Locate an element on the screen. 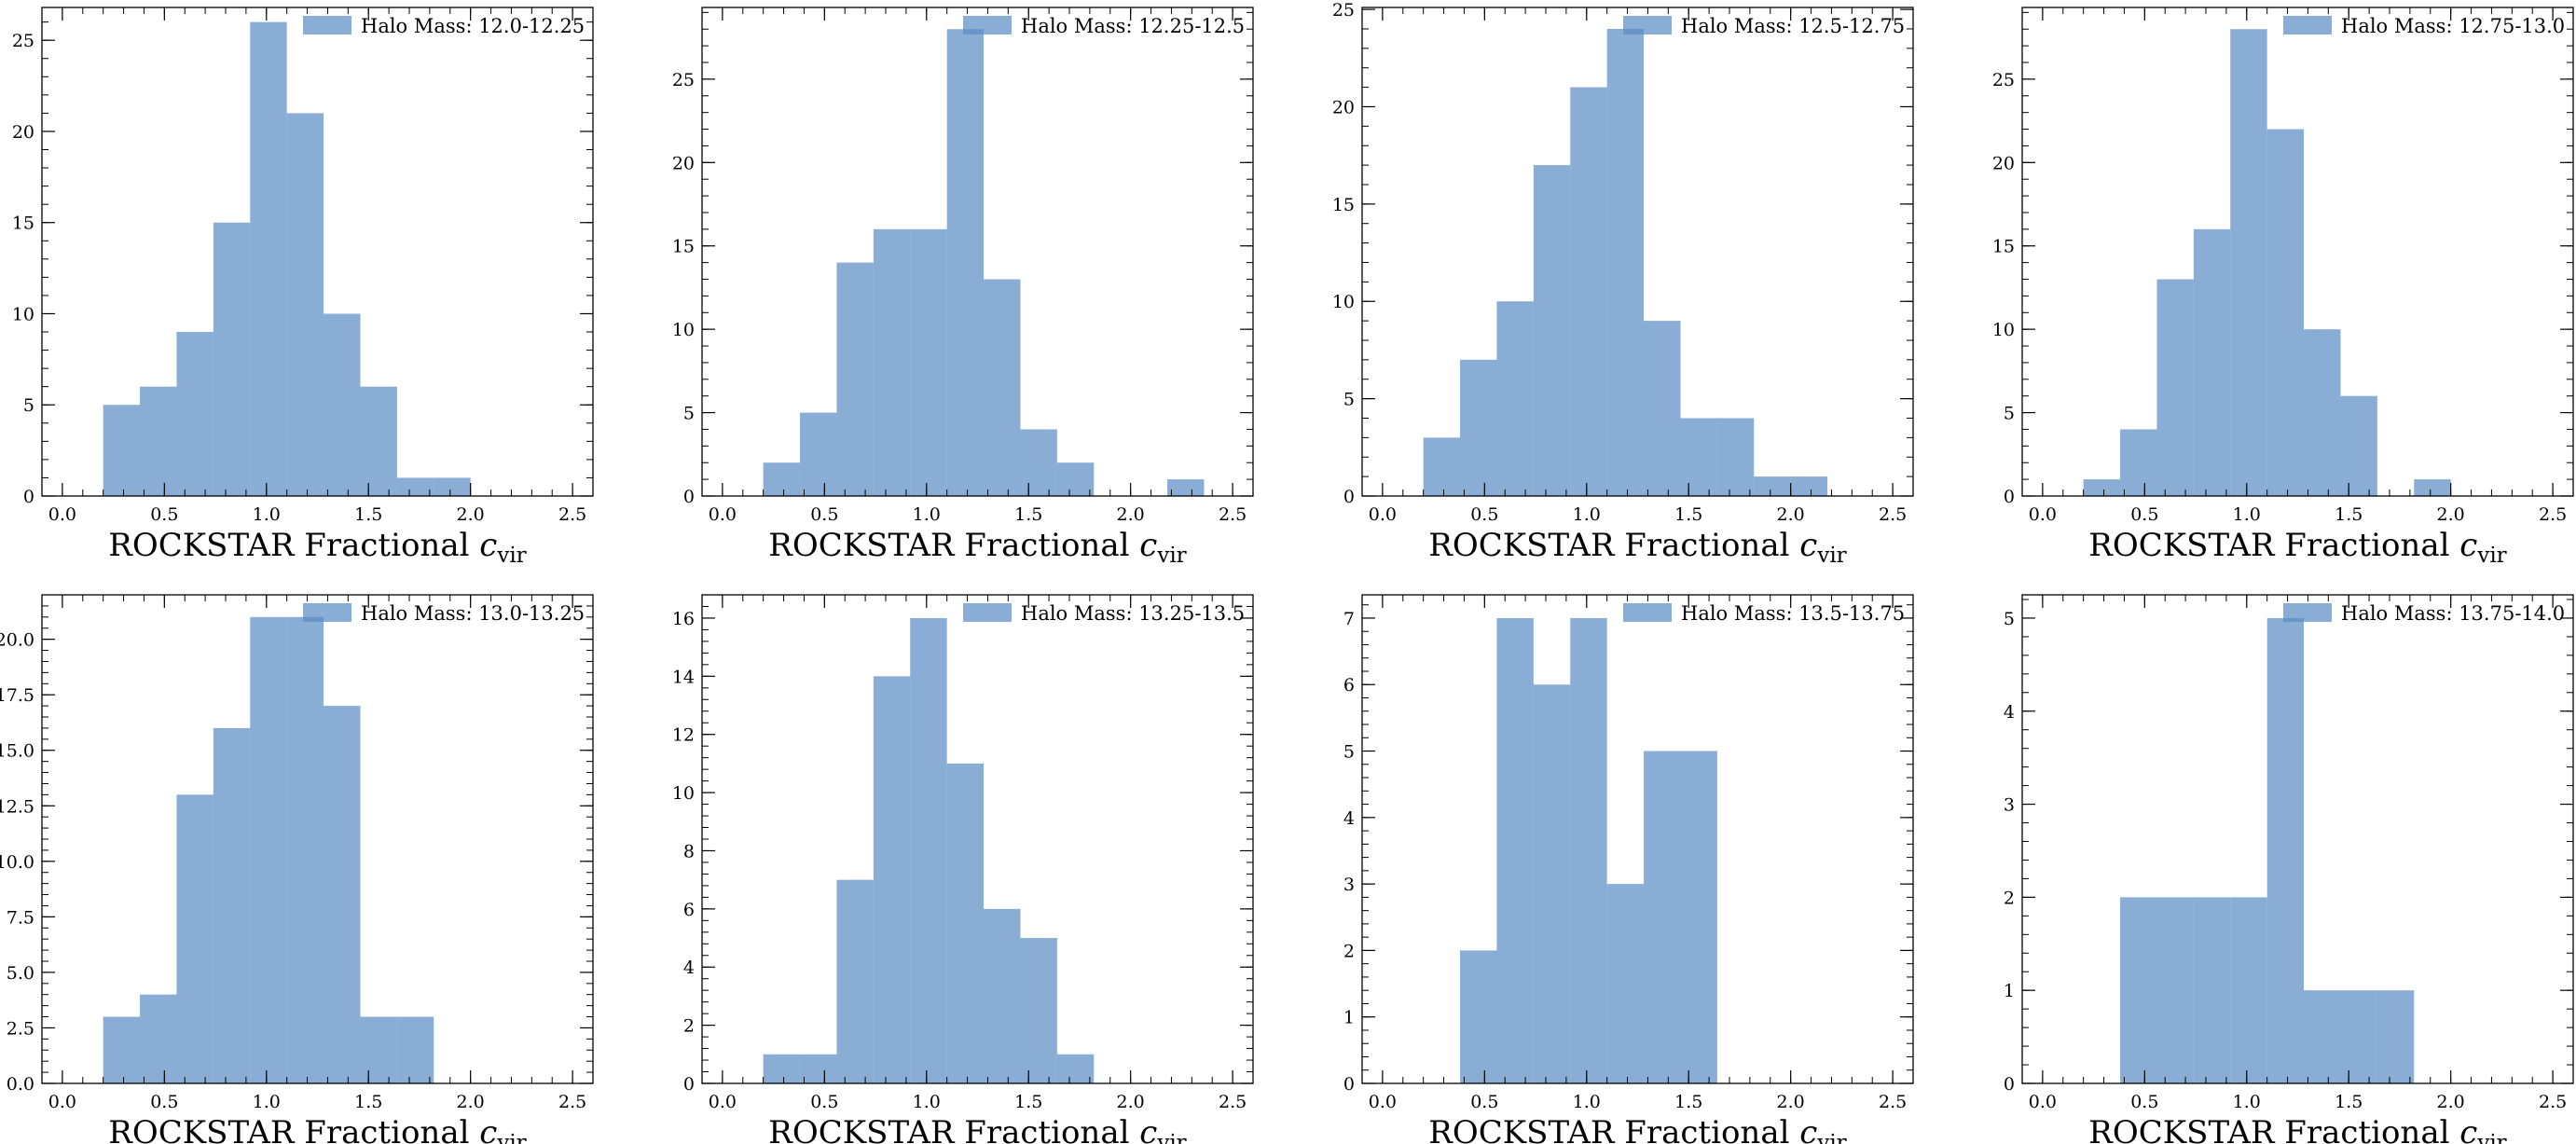 The image size is (2576, 1144). y-tick-label: 6 is located at coordinates (689, 910).